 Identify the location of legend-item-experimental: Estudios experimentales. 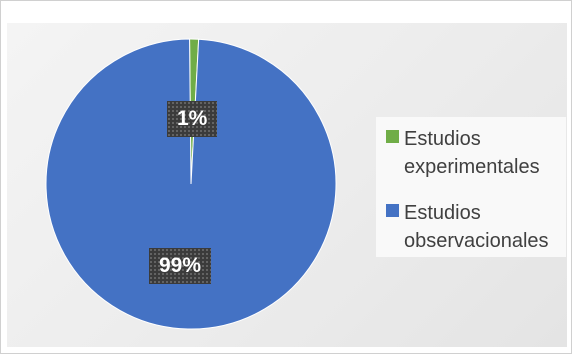
(475, 153).